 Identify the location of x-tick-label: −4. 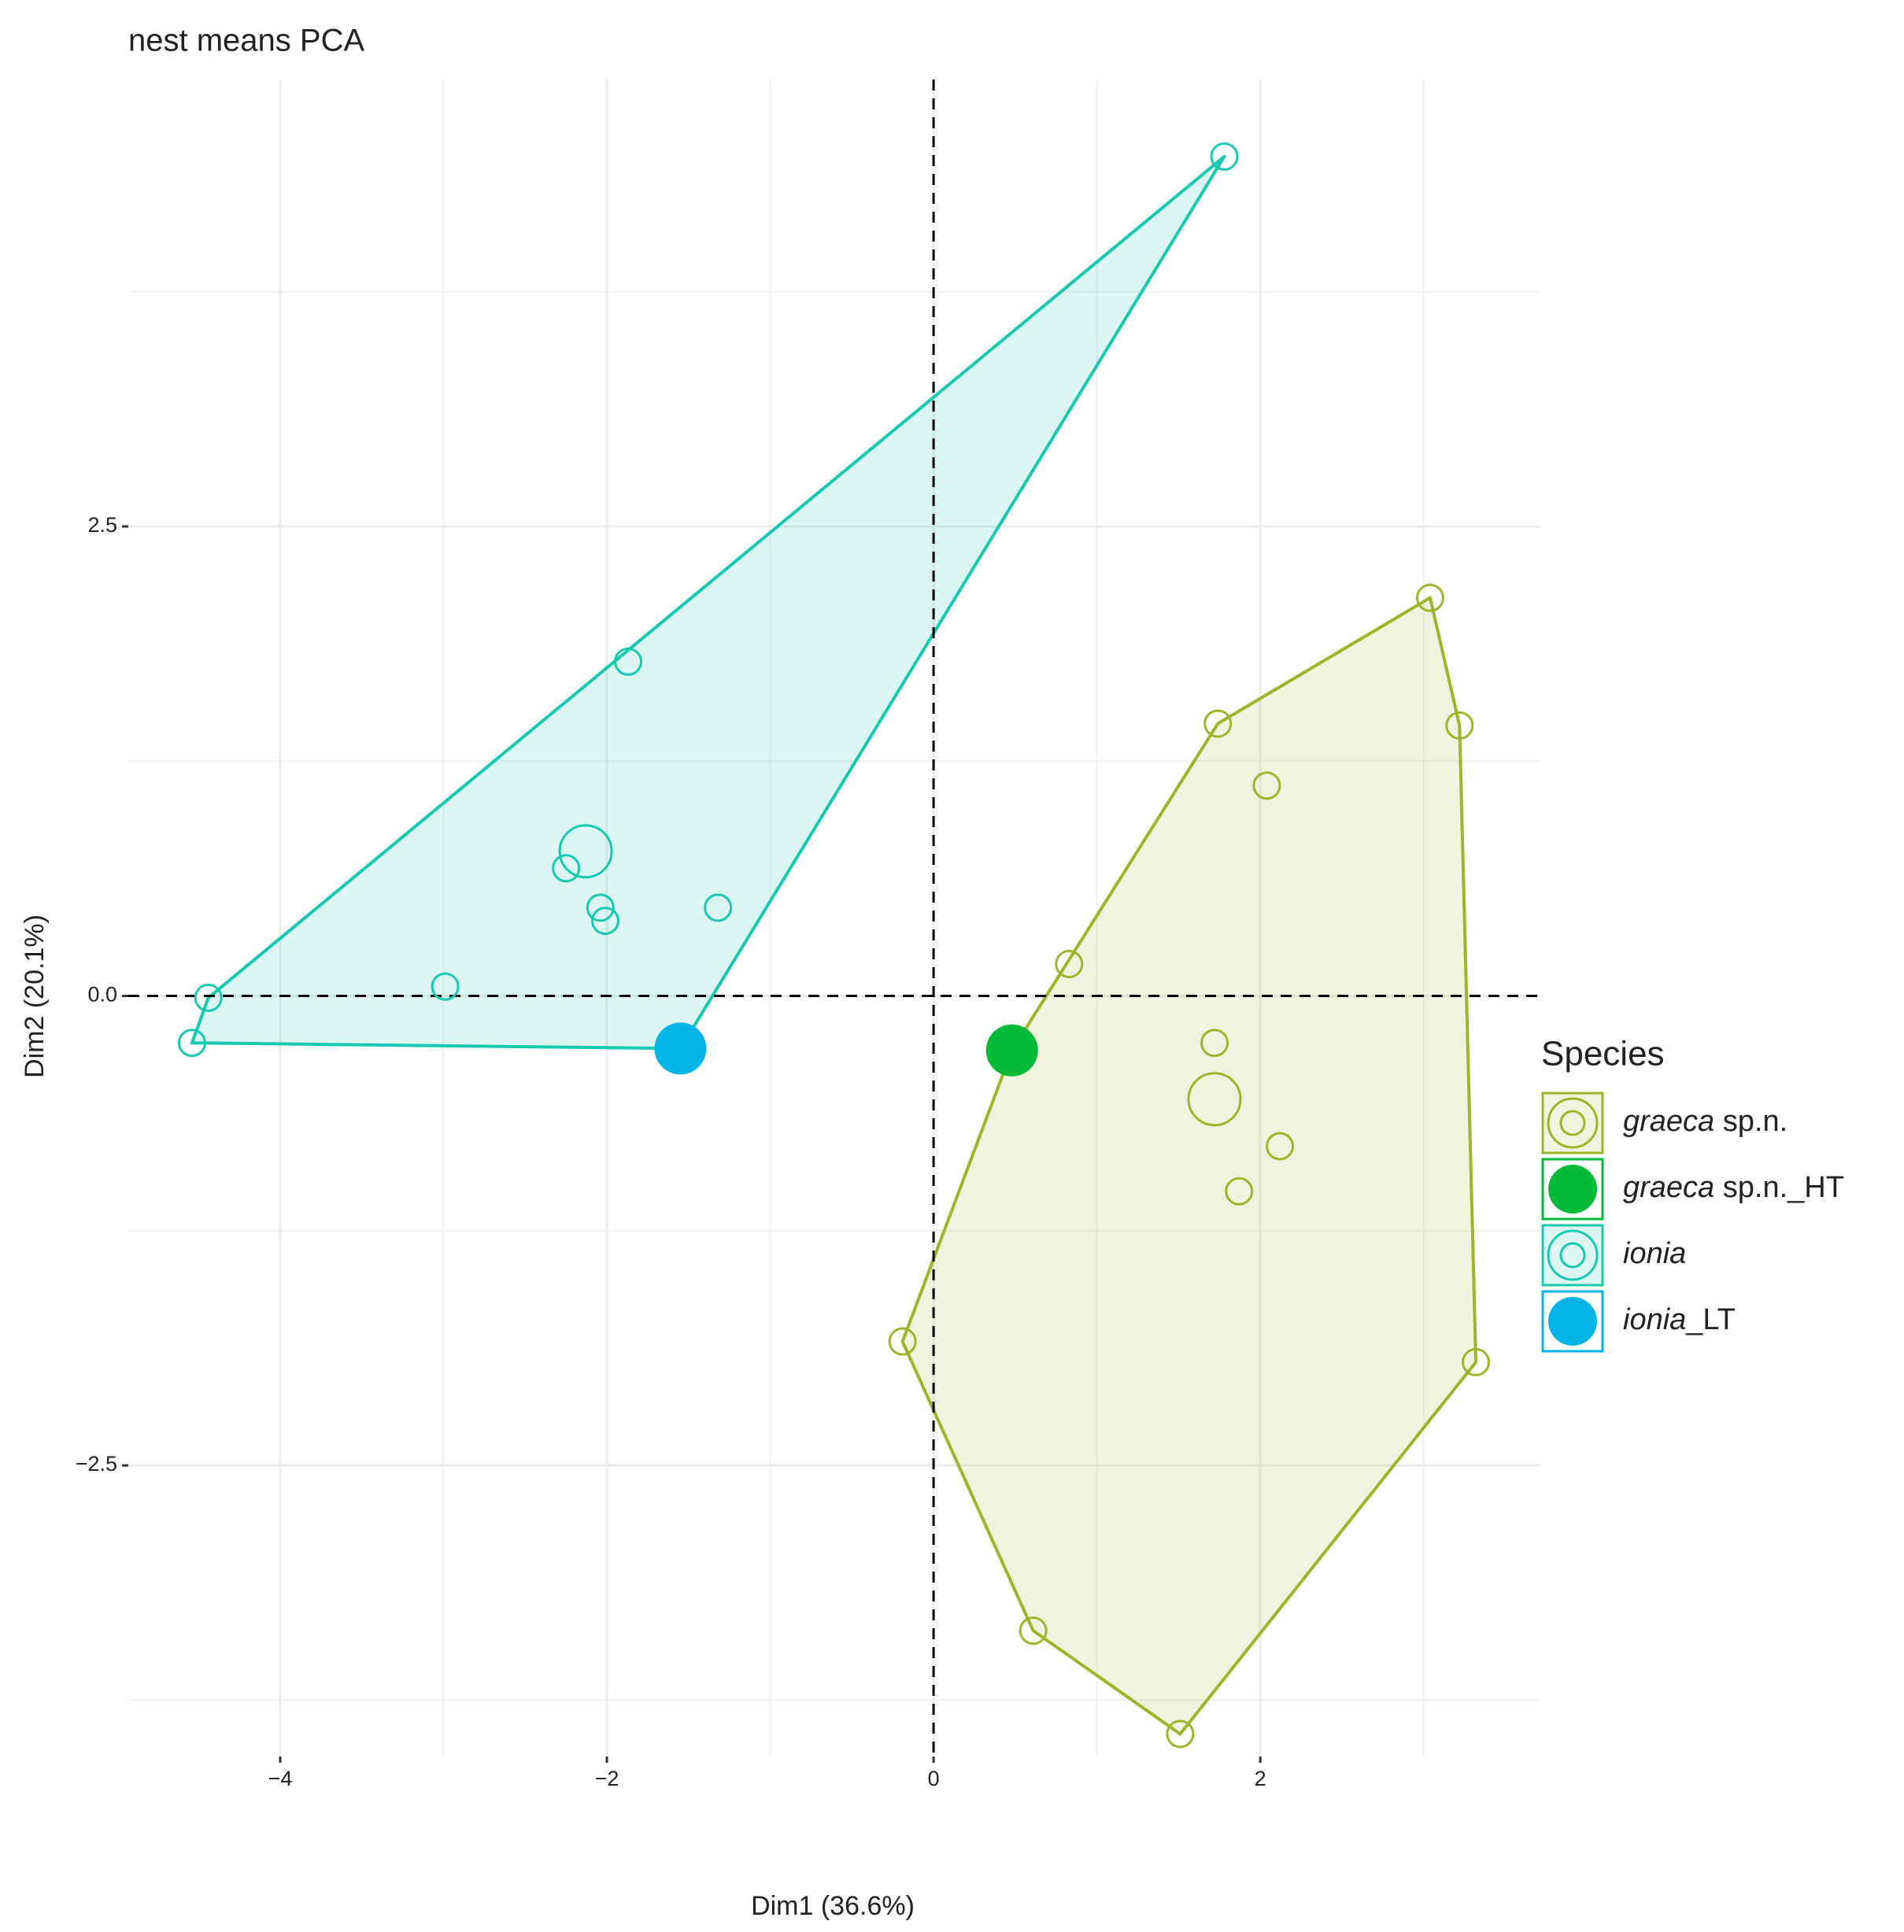
(280, 1778).